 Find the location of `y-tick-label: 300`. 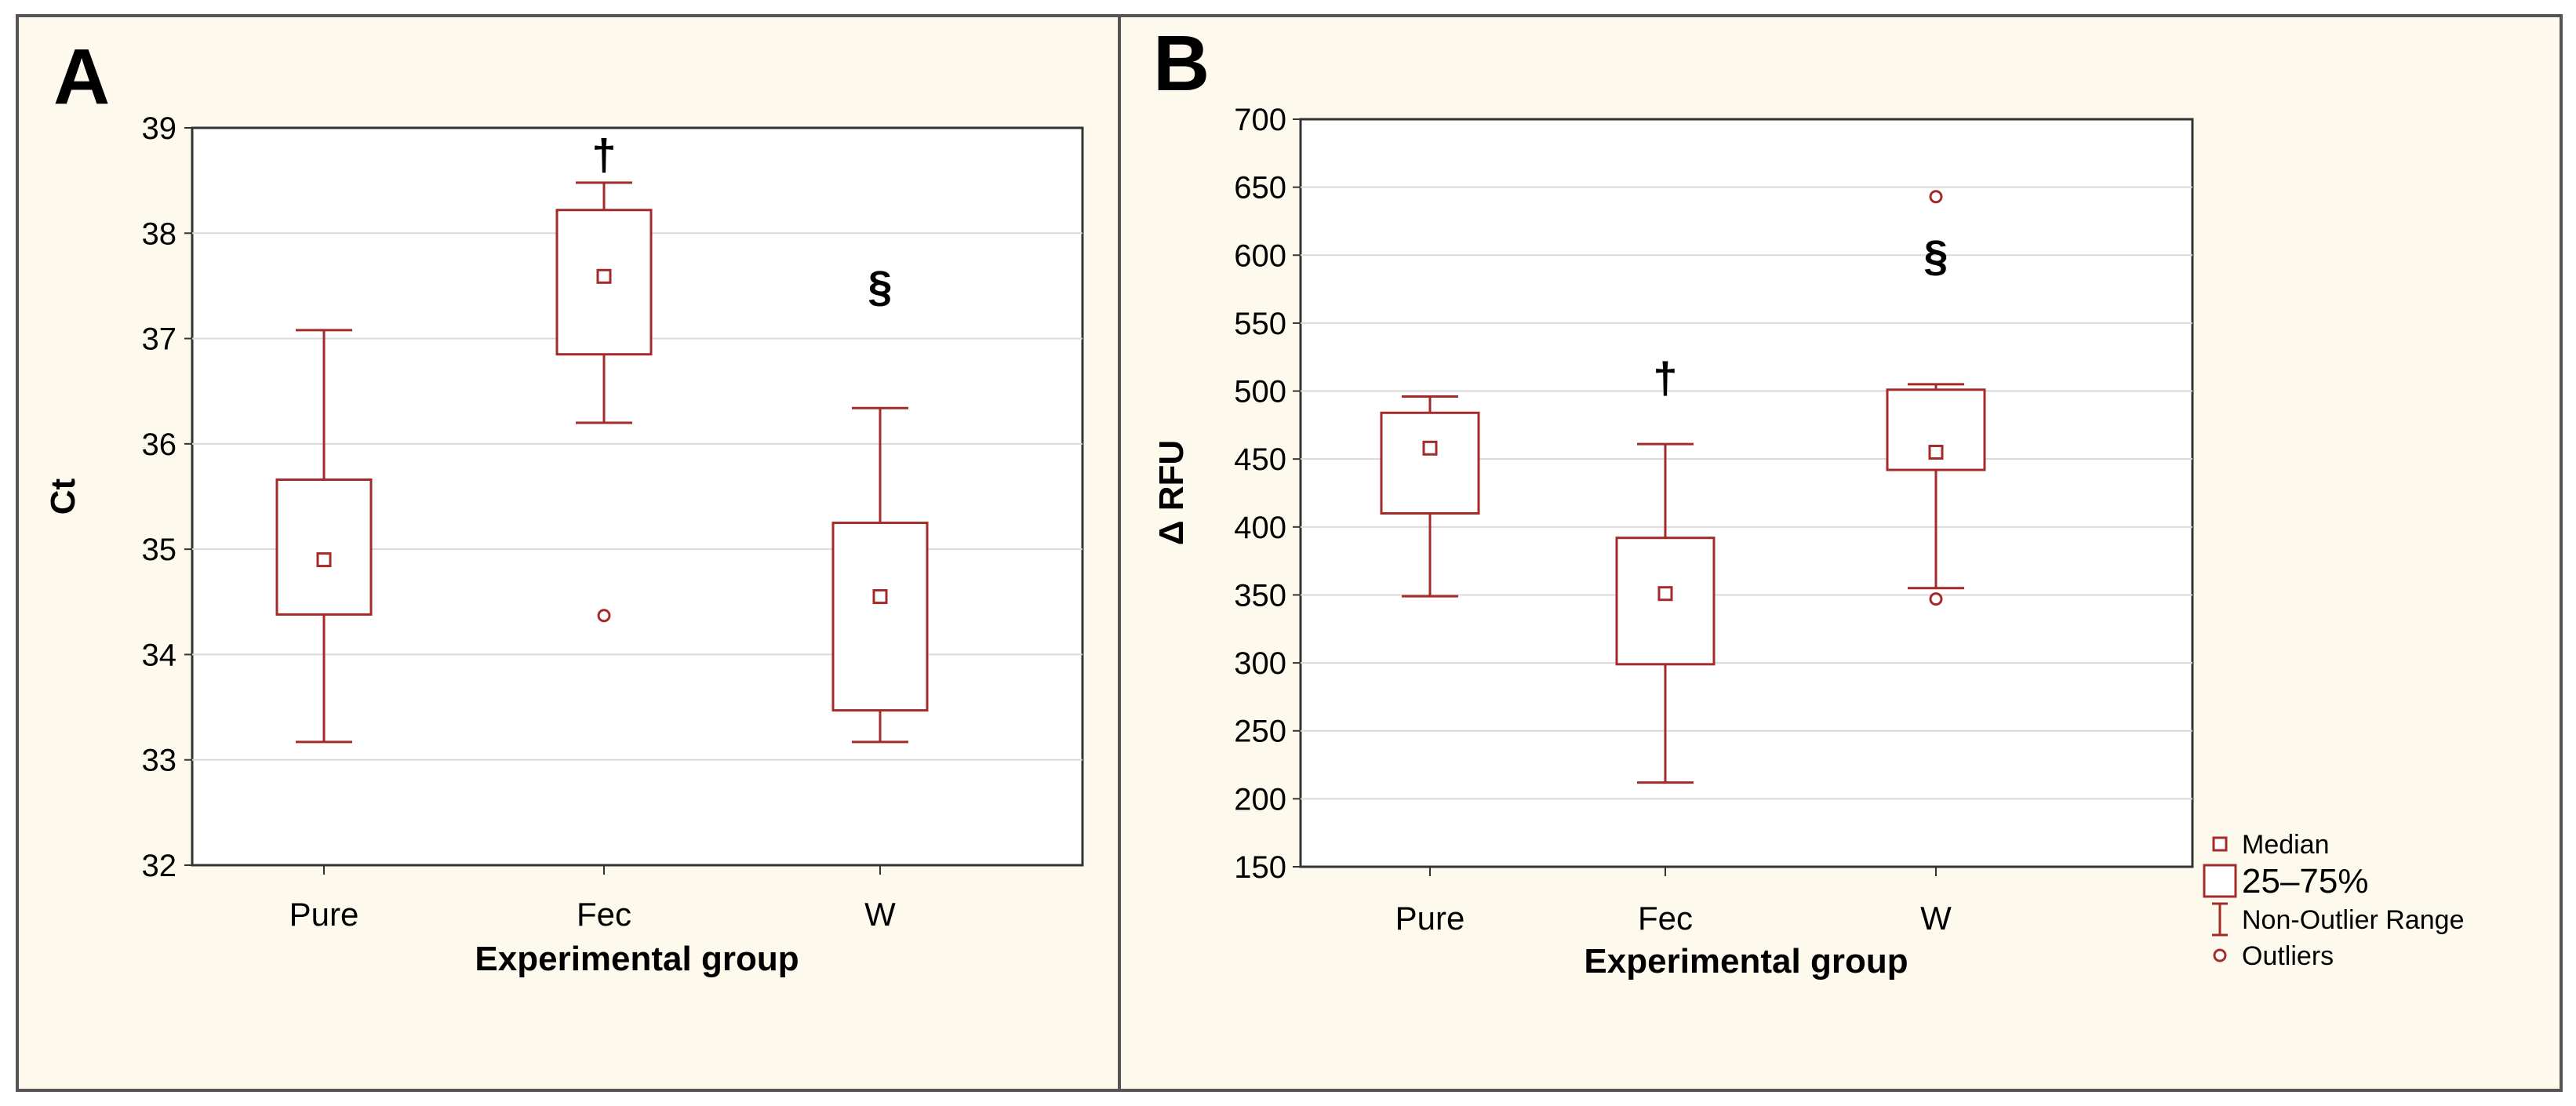

y-tick-label: 300 is located at coordinates (1260, 663).